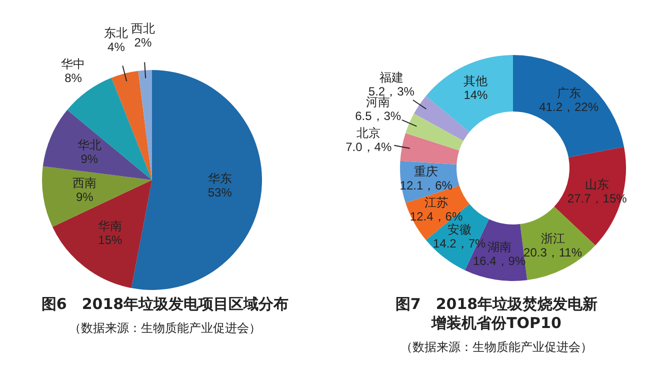  What do you see at coordinates (569, 107) in the screenshot?
I see `data-label: 41.2，22%` at bounding box center [569, 107].